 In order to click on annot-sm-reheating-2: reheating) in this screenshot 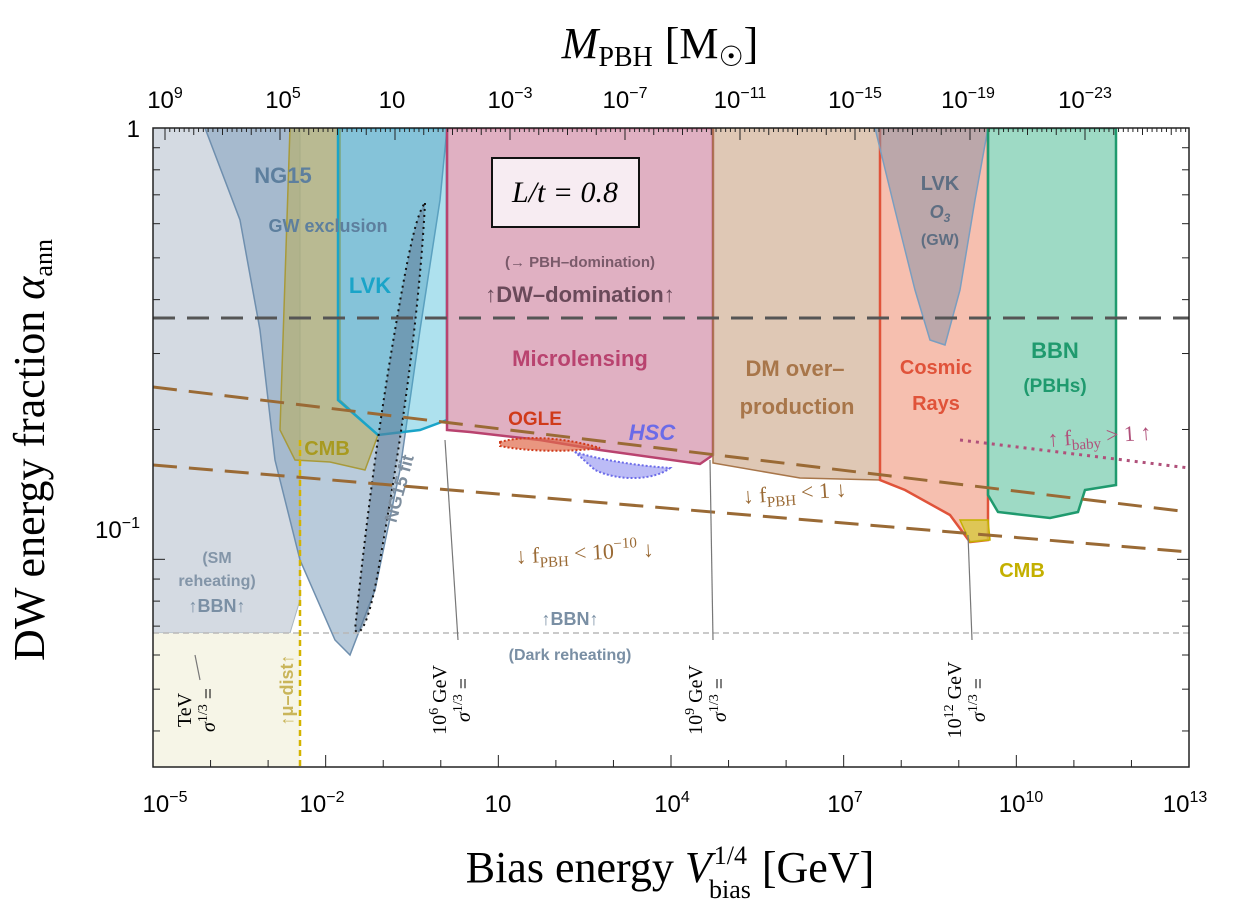, I will do `click(216, 581)`.